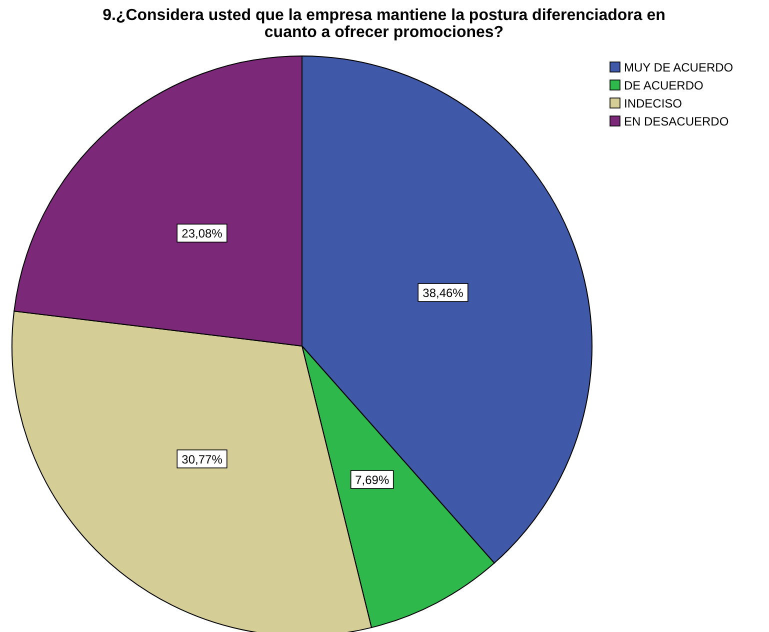 The width and height of the screenshot is (769, 632). Describe the element at coordinates (653, 103) in the screenshot. I see `legend-label: INDECISO` at that location.